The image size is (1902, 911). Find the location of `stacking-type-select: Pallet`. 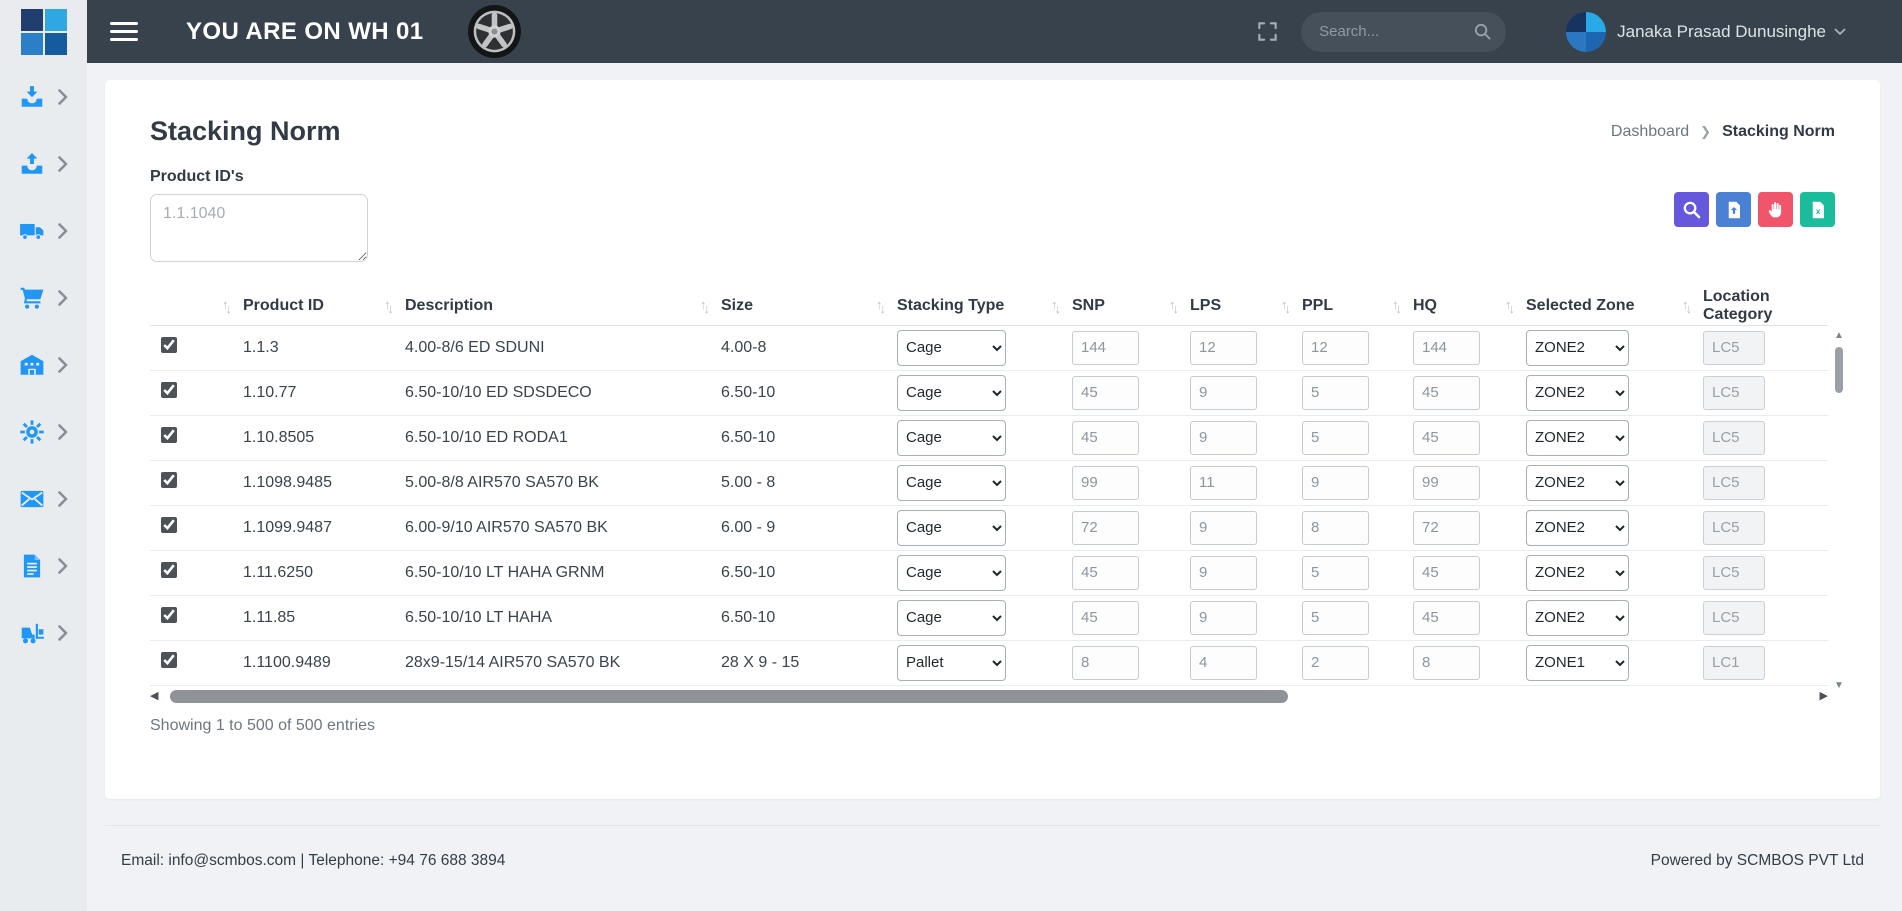

stacking-type-select: Pallet is located at coordinates (951, 662).